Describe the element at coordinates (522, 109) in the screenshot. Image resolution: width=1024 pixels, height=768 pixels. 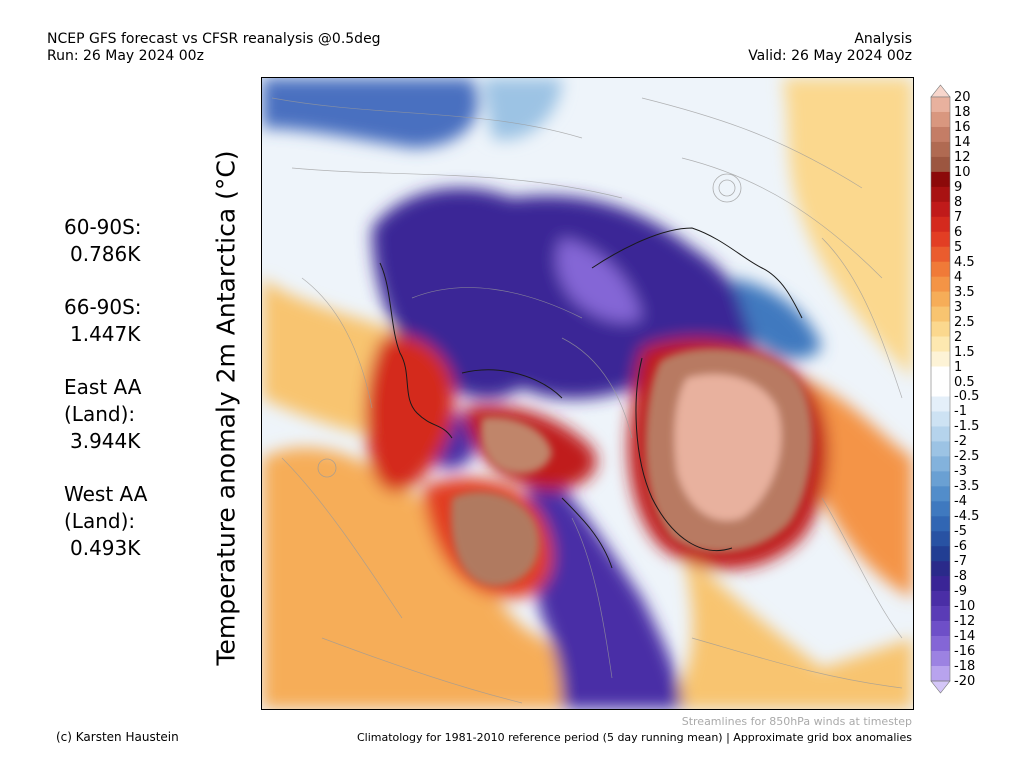
I see `cool-region-north` at that location.